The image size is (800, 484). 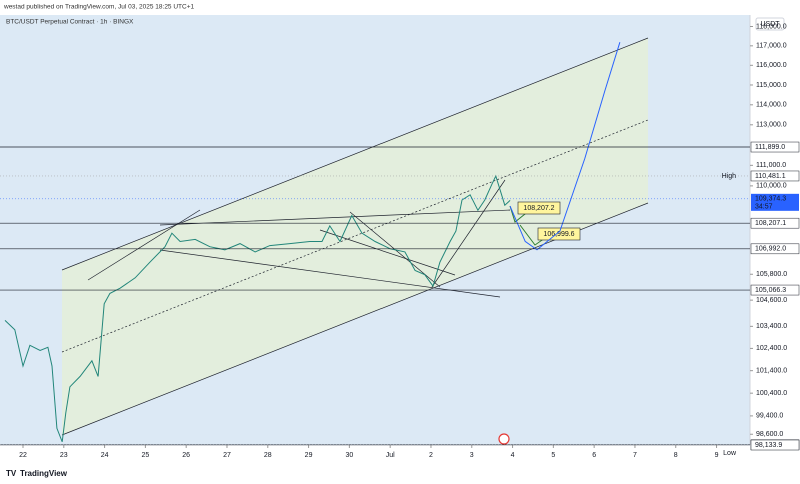 I want to click on x-tick-label: Jul, so click(x=390, y=455).